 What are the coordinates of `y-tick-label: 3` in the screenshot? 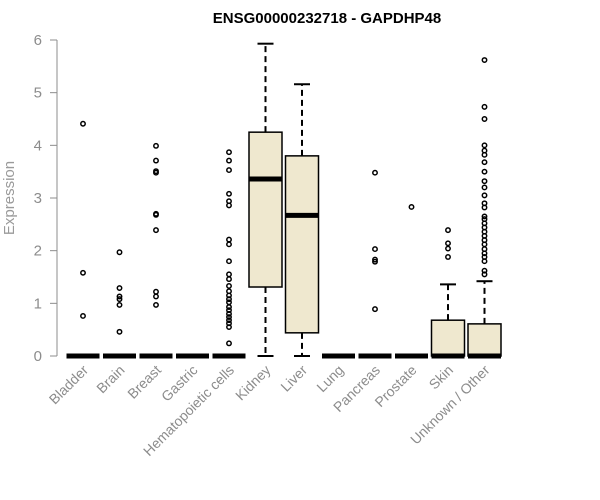 It's located at (38, 198).